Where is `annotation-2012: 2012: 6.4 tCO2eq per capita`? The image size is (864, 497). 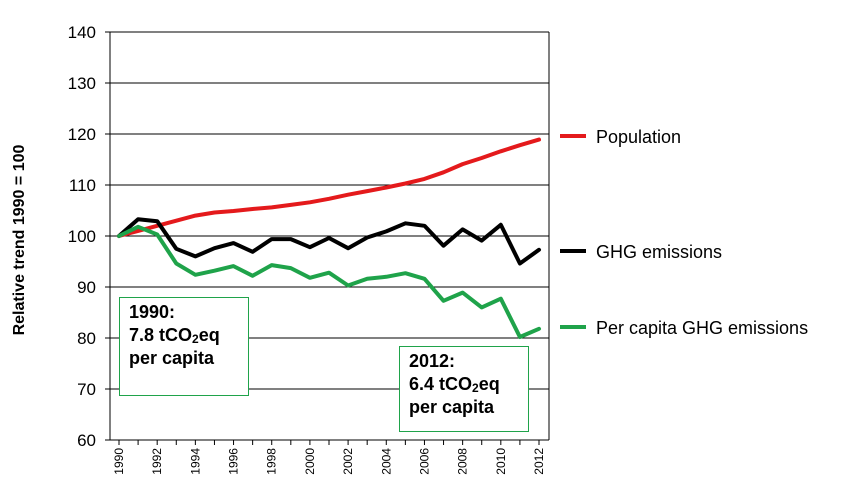 annotation-2012: 2012: 6.4 tCO2eq per capita is located at coordinates (464, 389).